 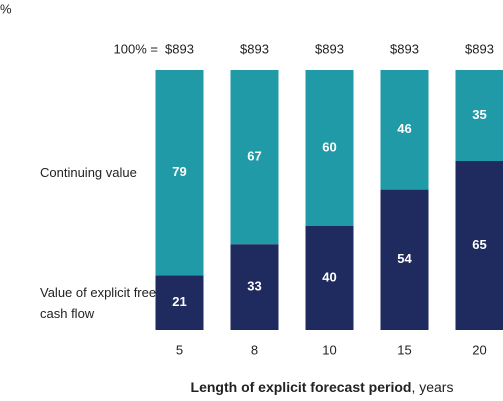 I want to click on x-tick-label: 8, so click(x=254, y=349).